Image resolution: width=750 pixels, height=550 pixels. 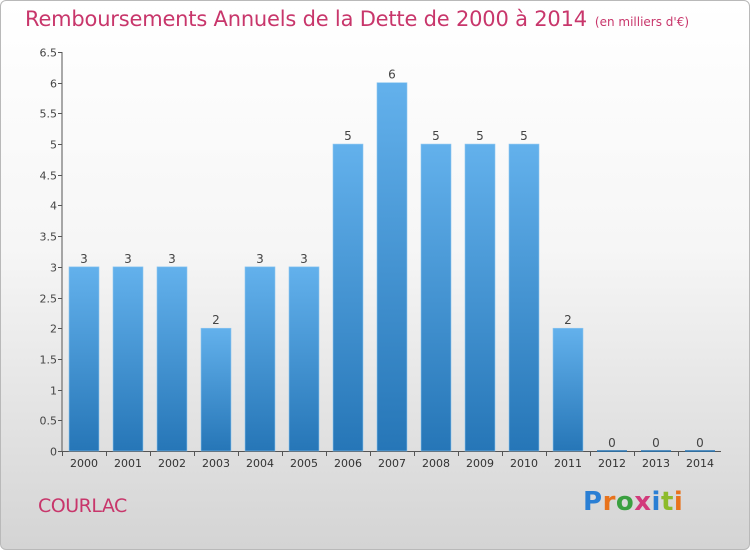 What do you see at coordinates (53, 452) in the screenshot?
I see `y-tick-label: 0` at bounding box center [53, 452].